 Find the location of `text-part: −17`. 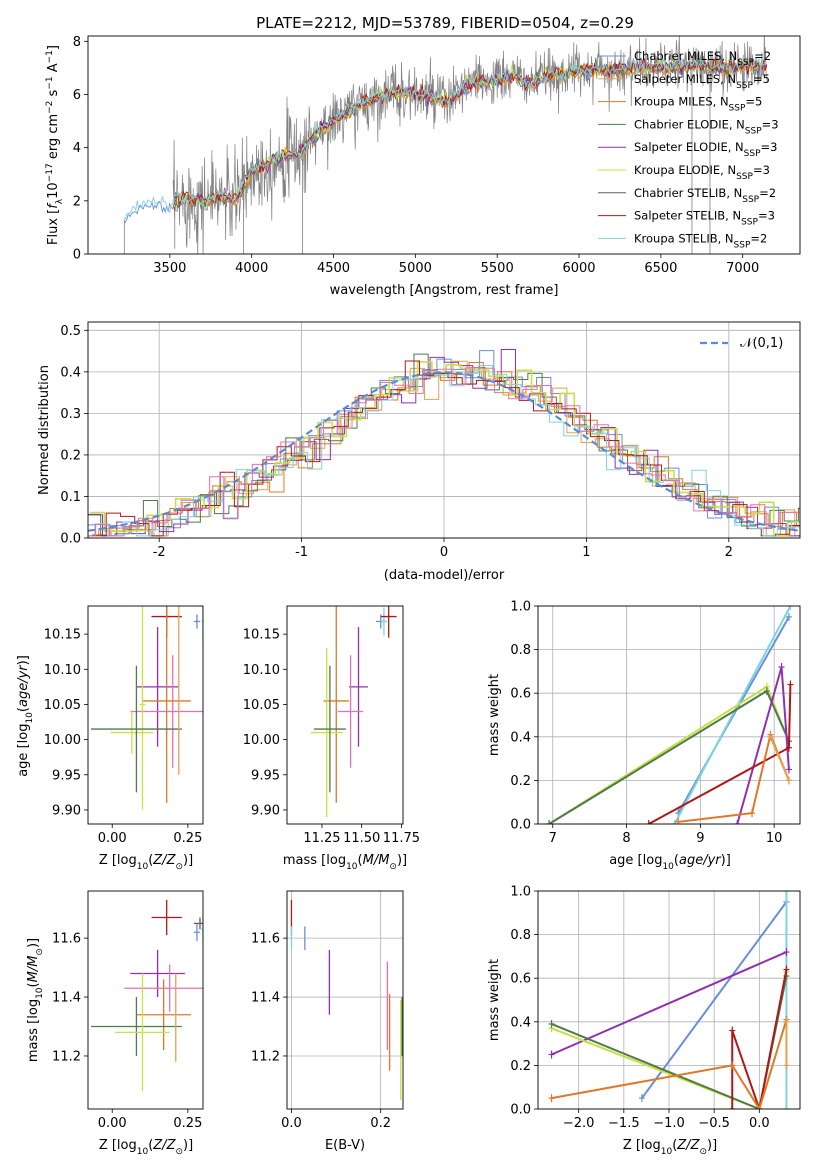

text-part: −17 is located at coordinates (50, 172).